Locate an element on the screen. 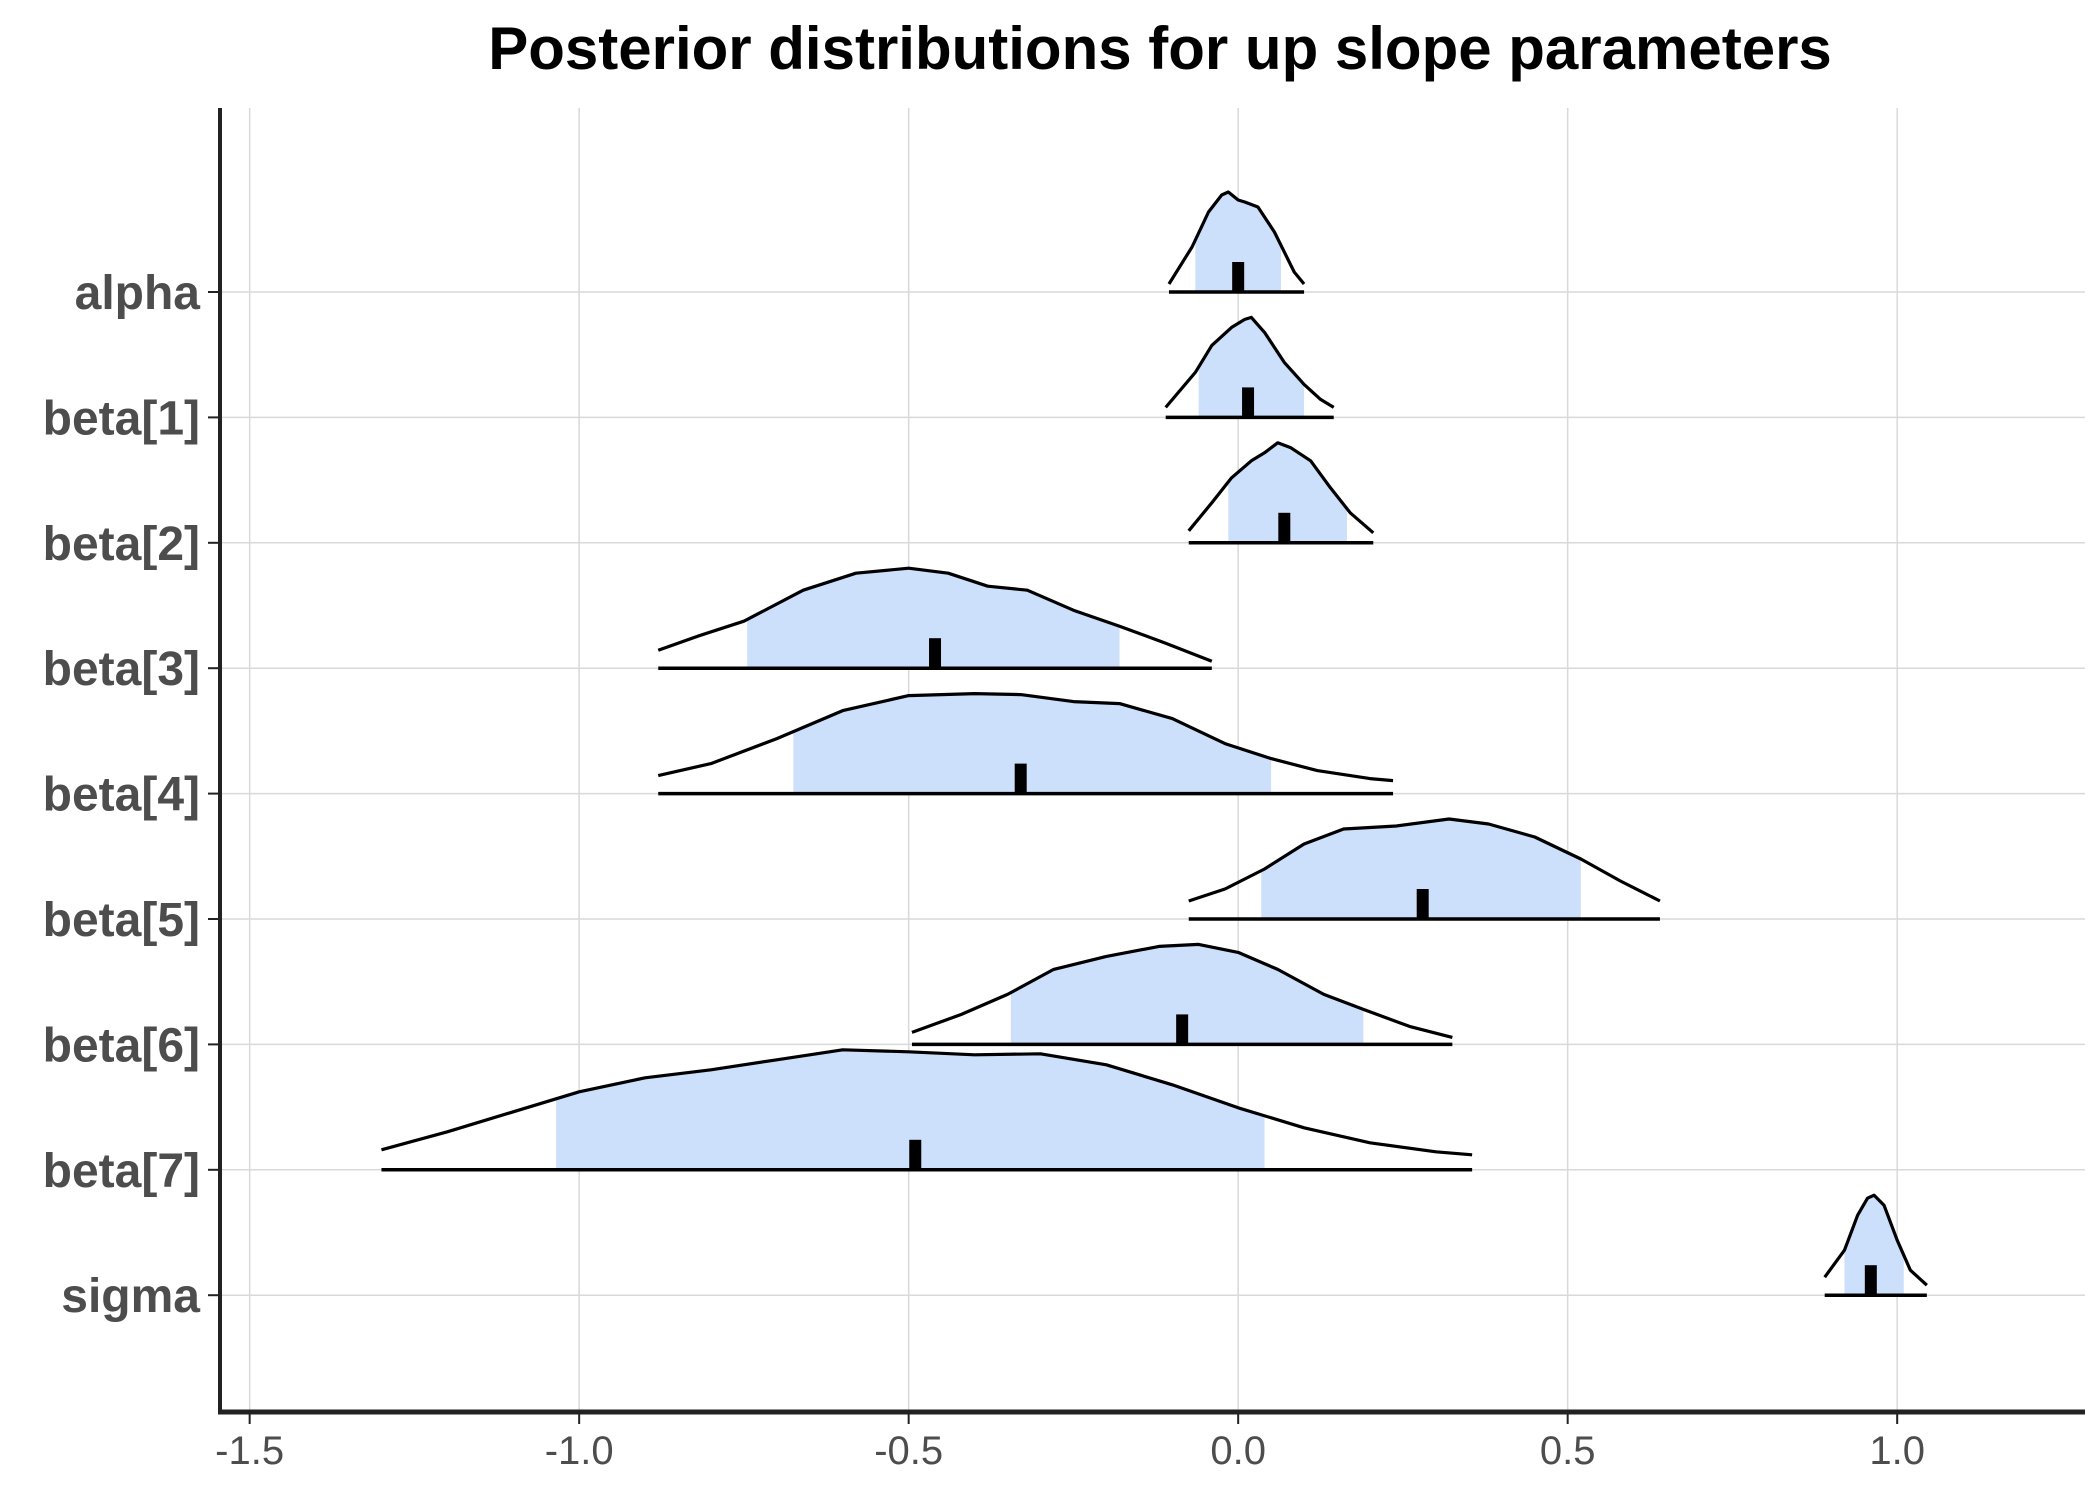 Image resolution: width=2100 pixels, height=1500 pixels. x-tick-label: -1.5 is located at coordinates (249, 1451).